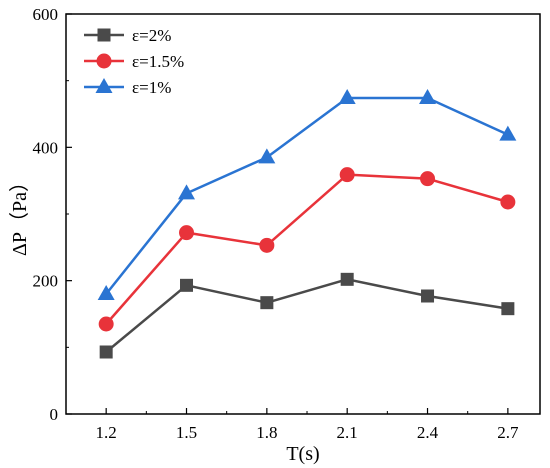 The height and width of the screenshot is (468, 550). What do you see at coordinates (347, 432) in the screenshot?
I see `x-tick-label: 2.1` at bounding box center [347, 432].